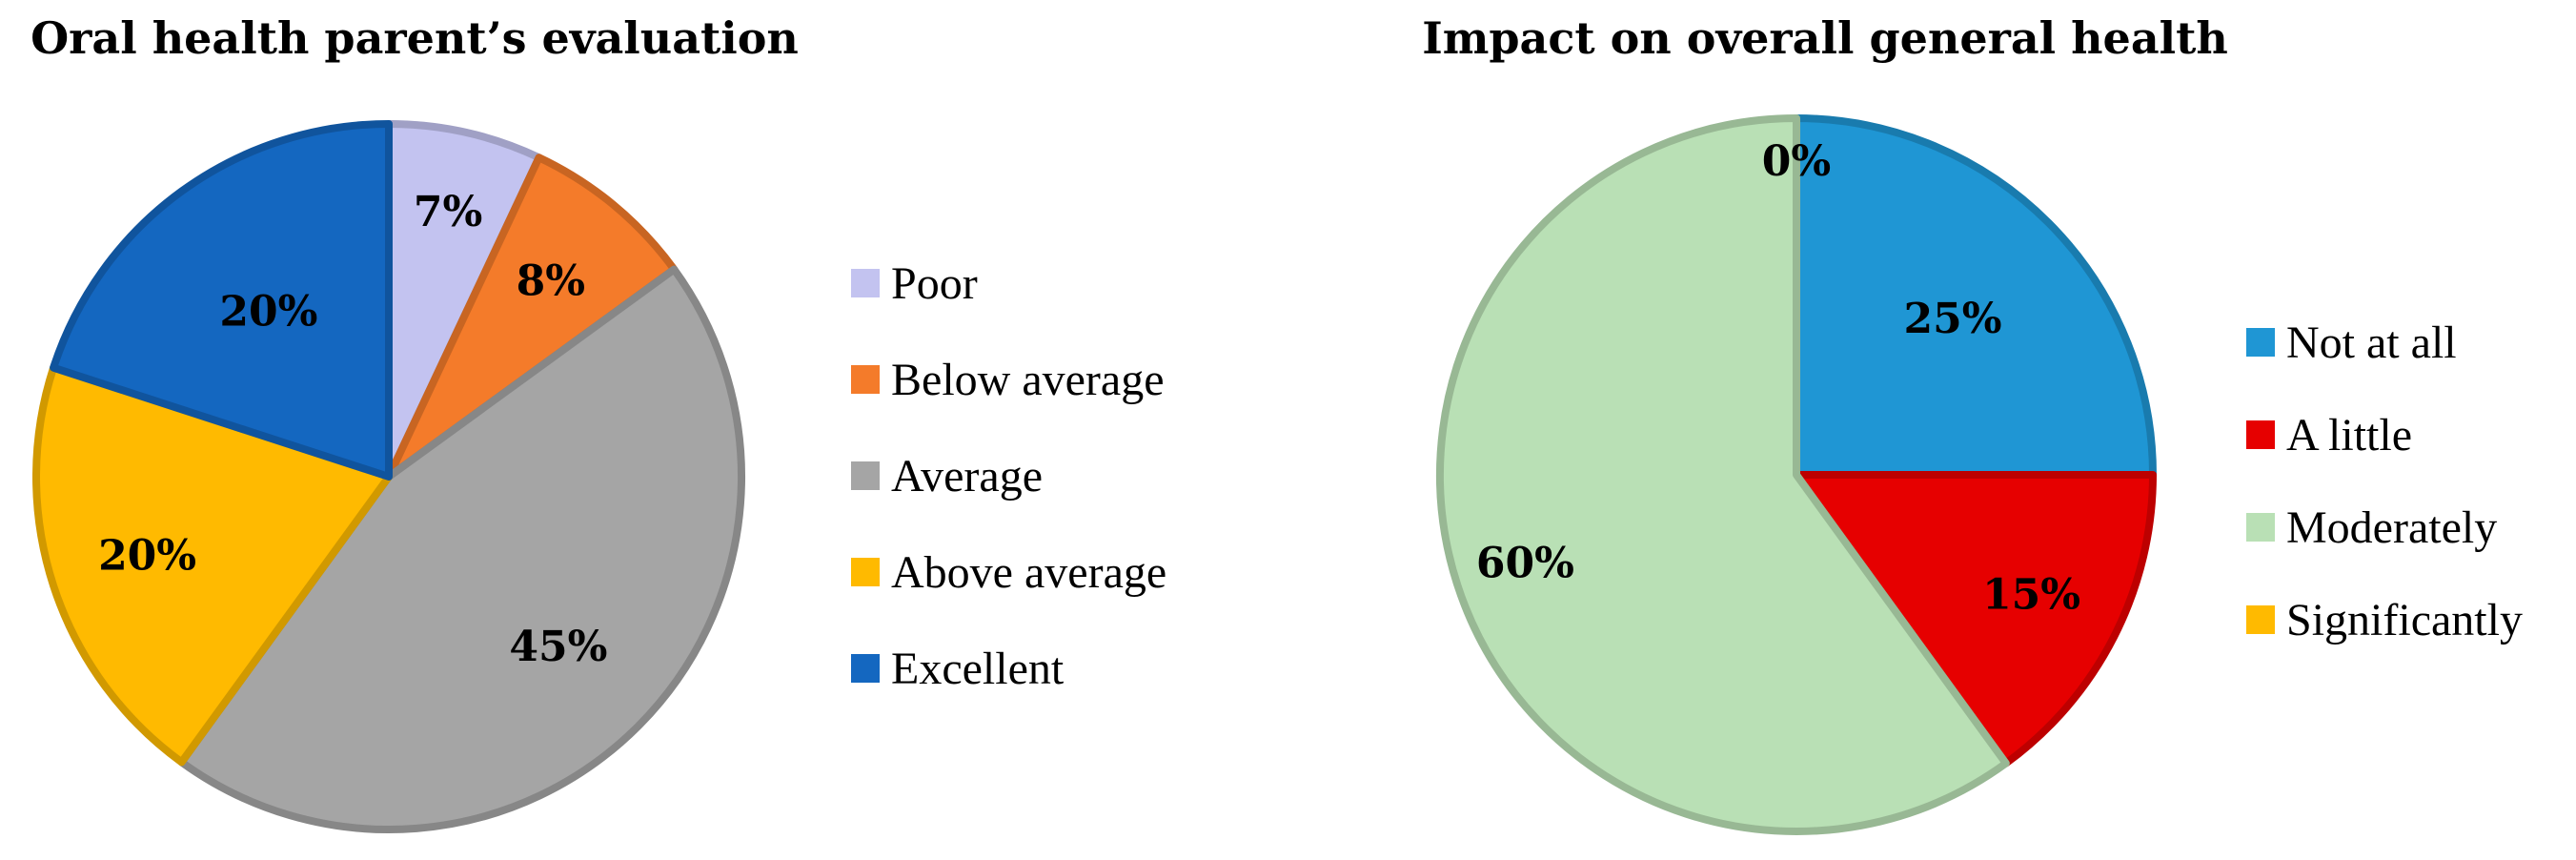 This screenshot has width=2576, height=860. What do you see at coordinates (2260, 527) in the screenshot?
I see `legend-swatch-moderately` at bounding box center [2260, 527].